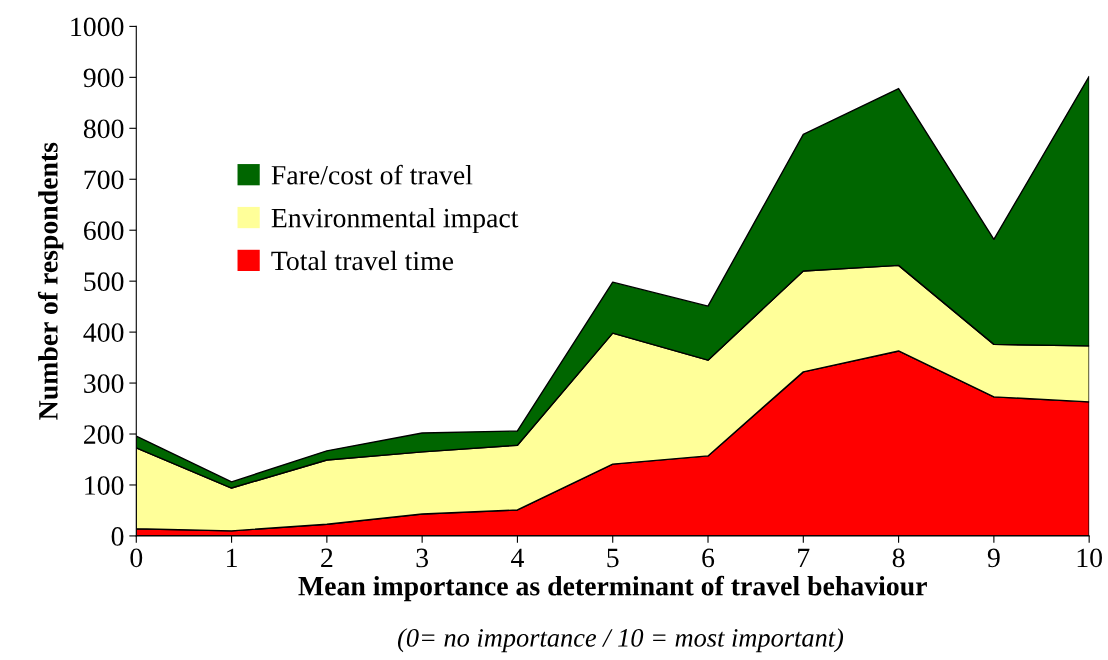 The image size is (1108, 660). Describe the element at coordinates (804, 557) in the screenshot. I see `x-tick-label: 7` at that location.